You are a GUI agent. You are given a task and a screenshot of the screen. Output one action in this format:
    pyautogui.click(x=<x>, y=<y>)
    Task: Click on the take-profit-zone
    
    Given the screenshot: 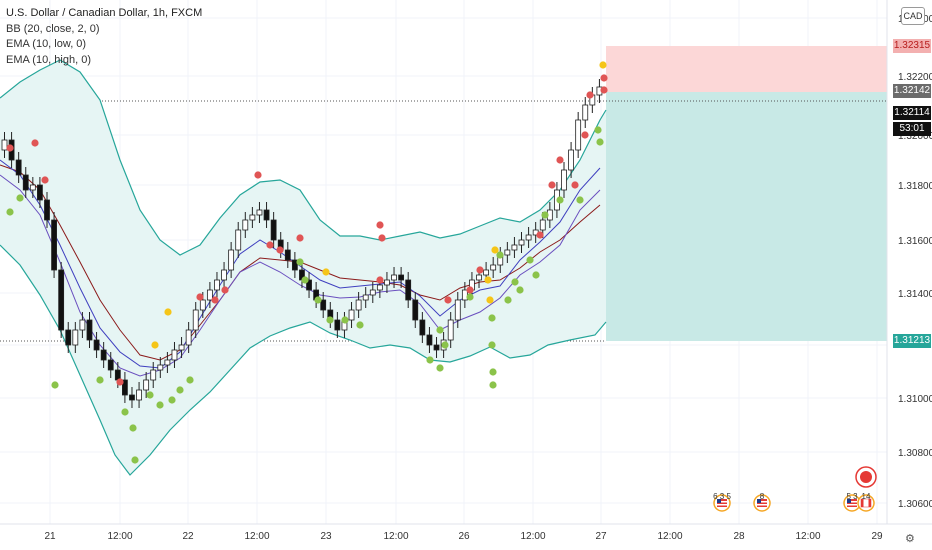 What is the action you would take?
    pyautogui.click(x=746, y=216)
    